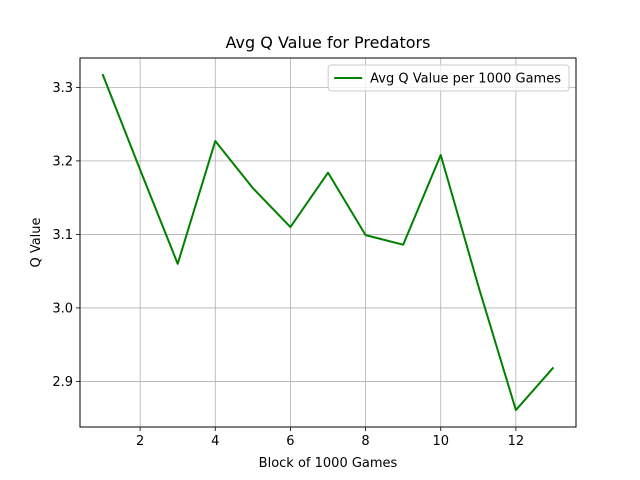  I want to click on x-tick-label: 12, so click(516, 441).